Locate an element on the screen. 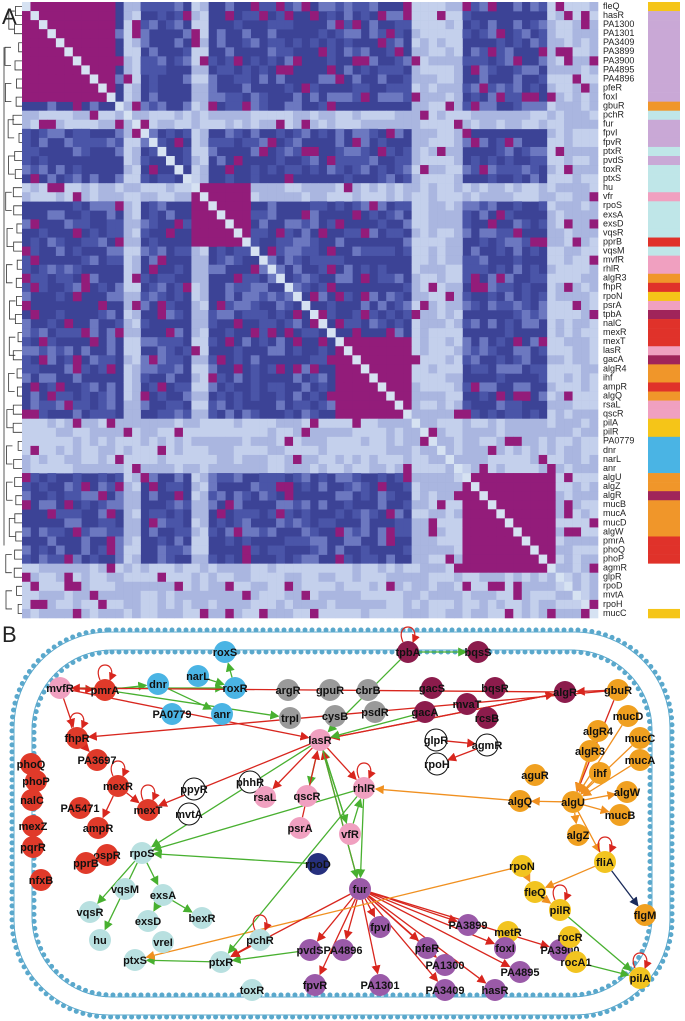  gene-node is located at coordinates (86, 863).